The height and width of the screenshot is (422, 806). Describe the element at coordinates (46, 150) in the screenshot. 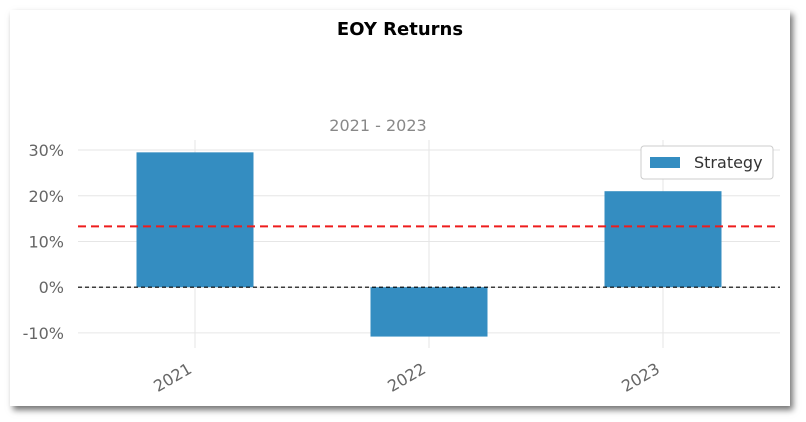

I see `y-tick-label-4: 30%` at that location.